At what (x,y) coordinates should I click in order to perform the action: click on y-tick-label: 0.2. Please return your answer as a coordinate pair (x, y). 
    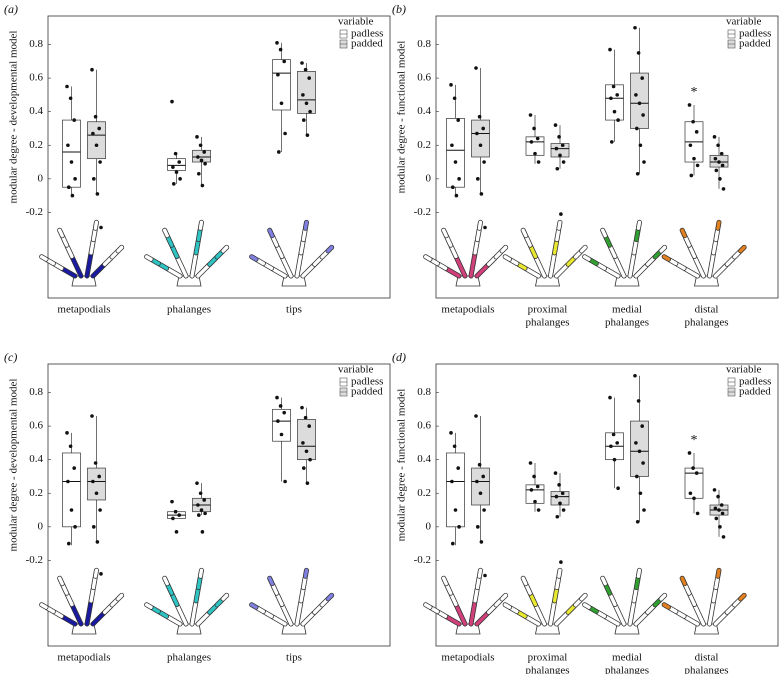
    Looking at the image, I should click on (424, 493).